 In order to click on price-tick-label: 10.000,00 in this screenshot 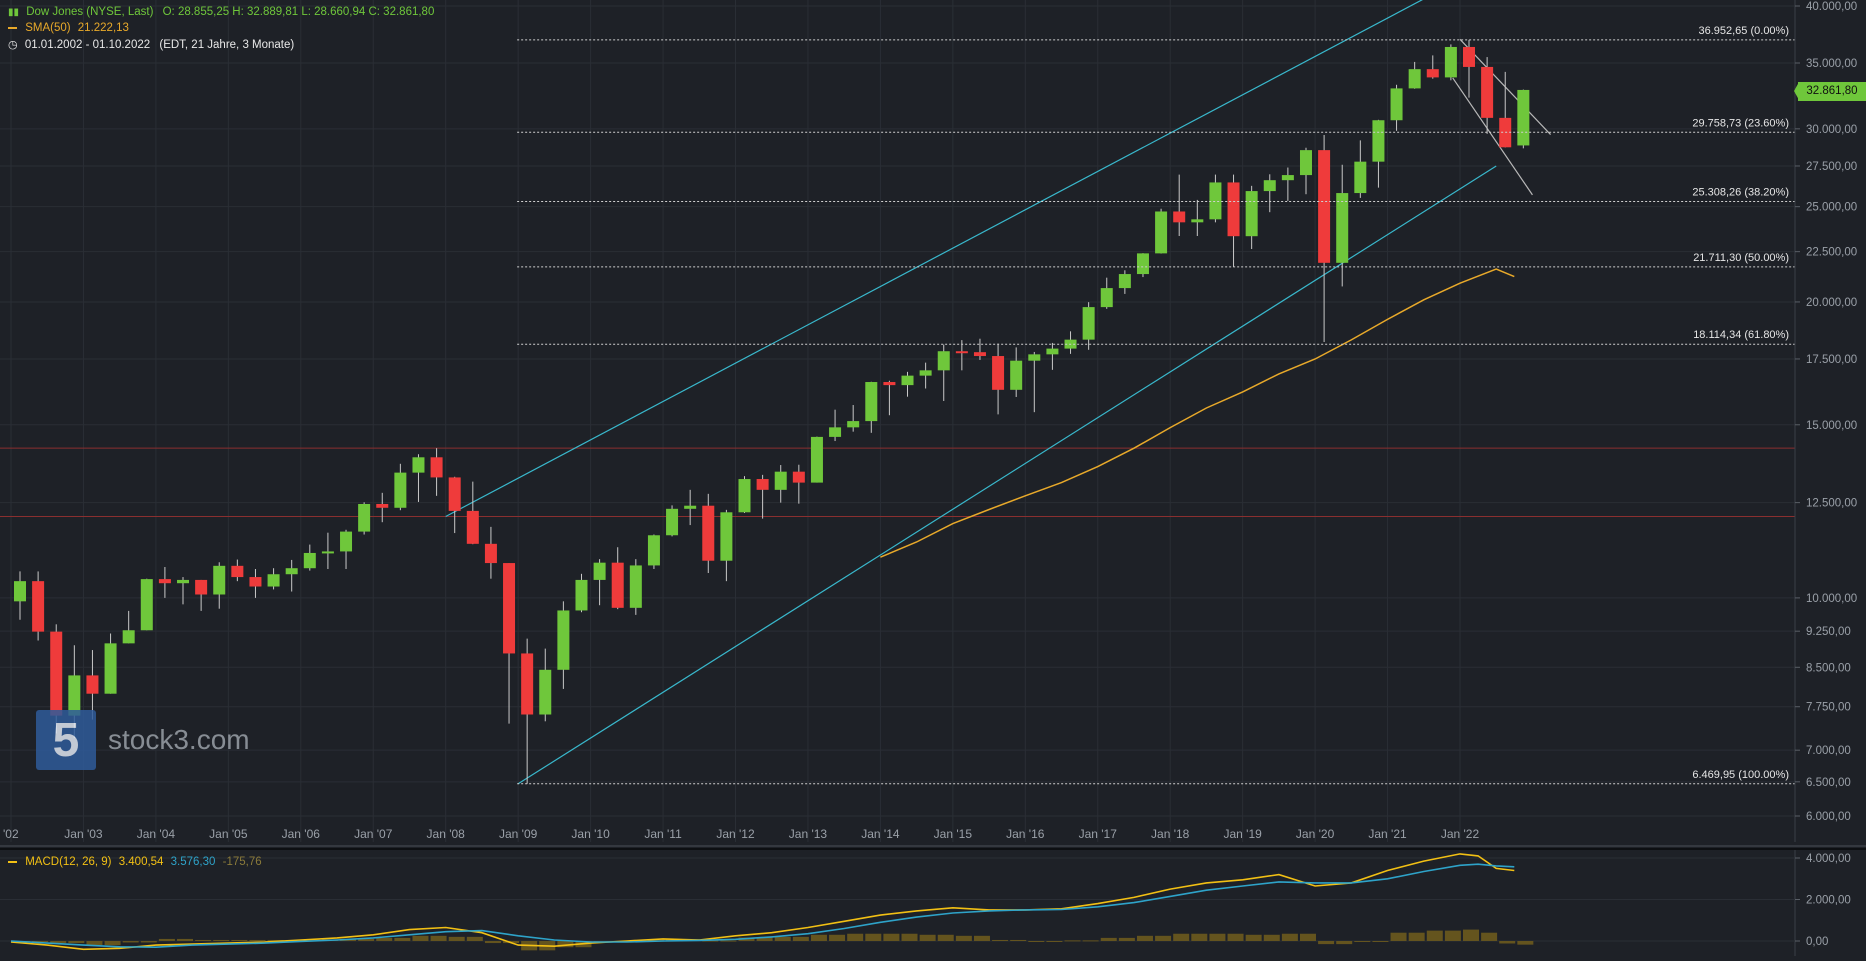, I will do `click(1831, 599)`.